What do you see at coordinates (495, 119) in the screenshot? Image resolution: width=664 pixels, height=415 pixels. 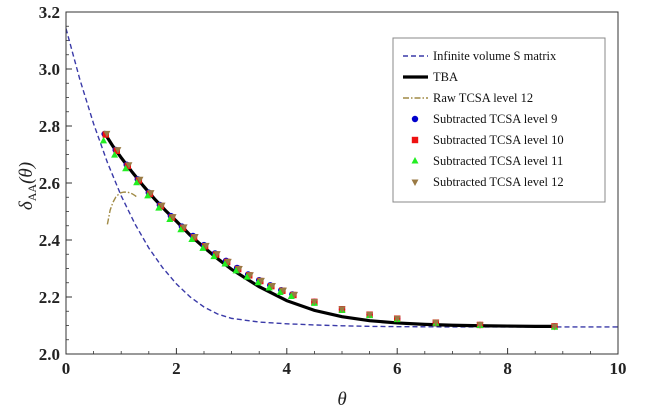 I see `legend-subtracted-tcsa-level-9-label: Subtracted TCSA level 9` at bounding box center [495, 119].